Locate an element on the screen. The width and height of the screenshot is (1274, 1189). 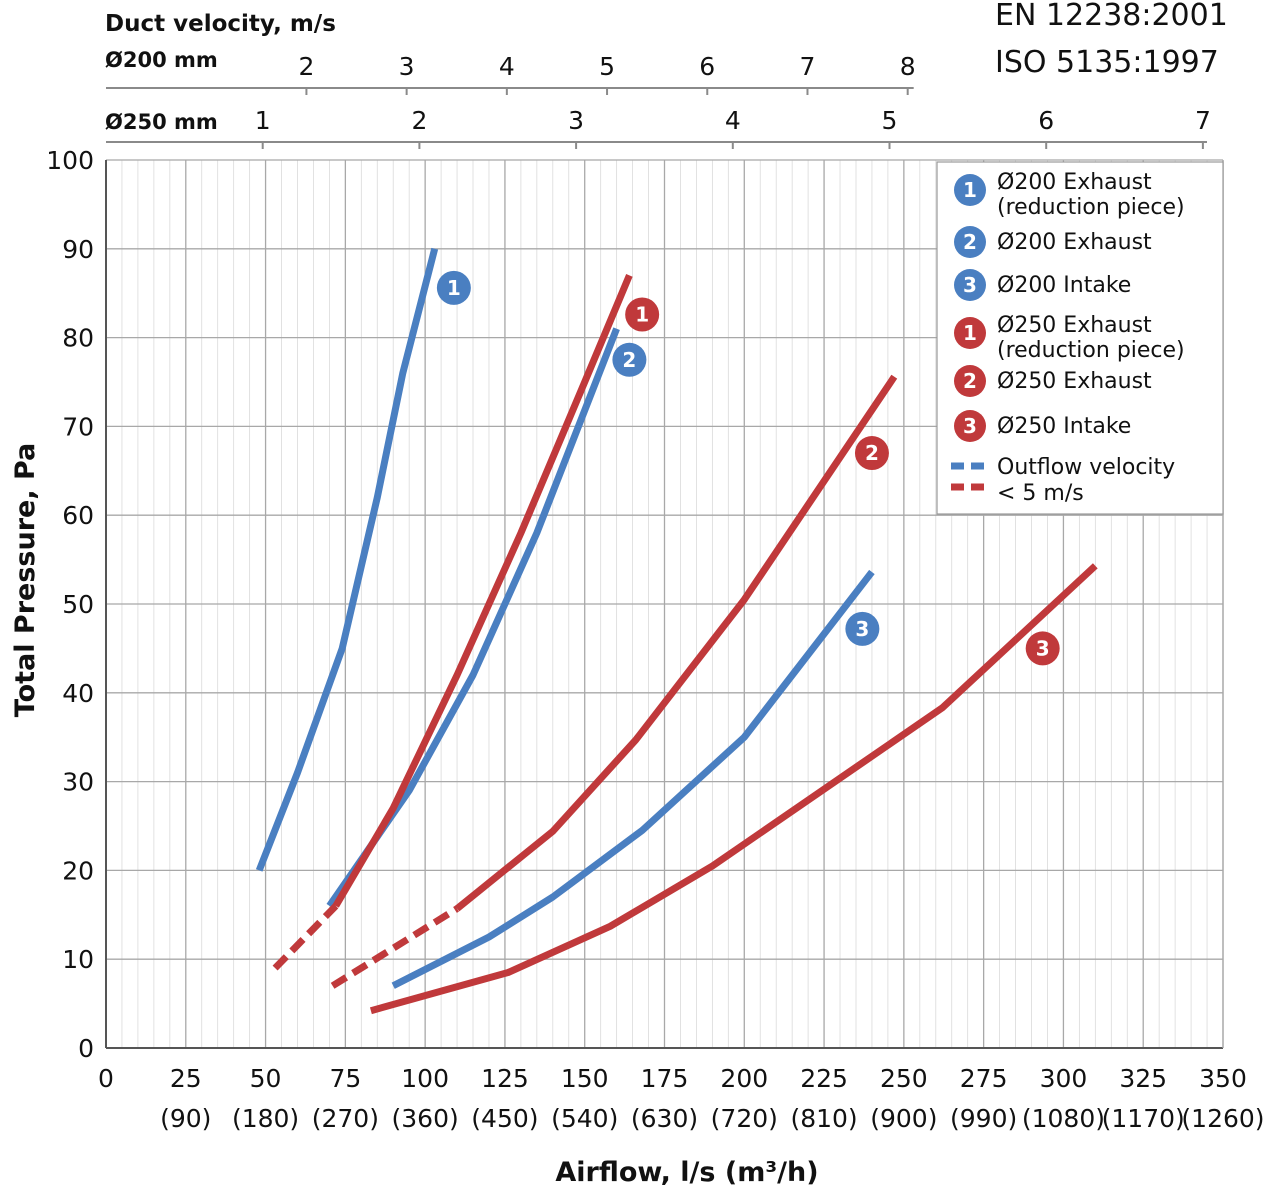
x-axis-title: Airflow, l/s (m³/h) is located at coordinates (686, 1172).